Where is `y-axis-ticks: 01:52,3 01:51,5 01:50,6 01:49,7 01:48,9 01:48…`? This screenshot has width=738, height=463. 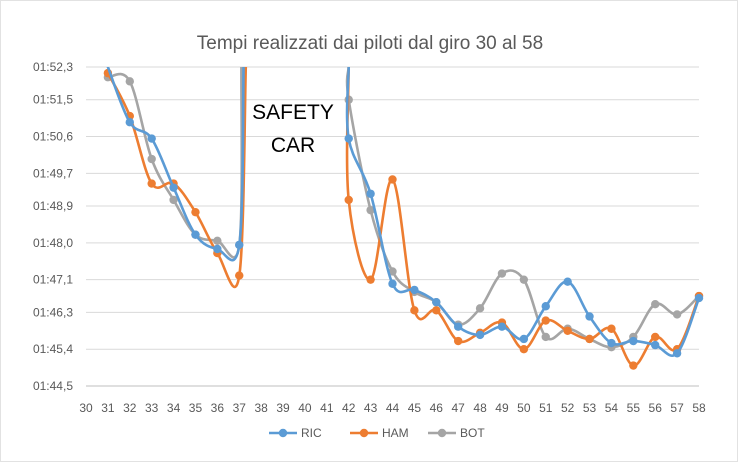
y-axis-ticks: 01:52,3 01:51,5 01:50,6 01:49,7 01:48,9 01:48… is located at coordinates (53, 226).